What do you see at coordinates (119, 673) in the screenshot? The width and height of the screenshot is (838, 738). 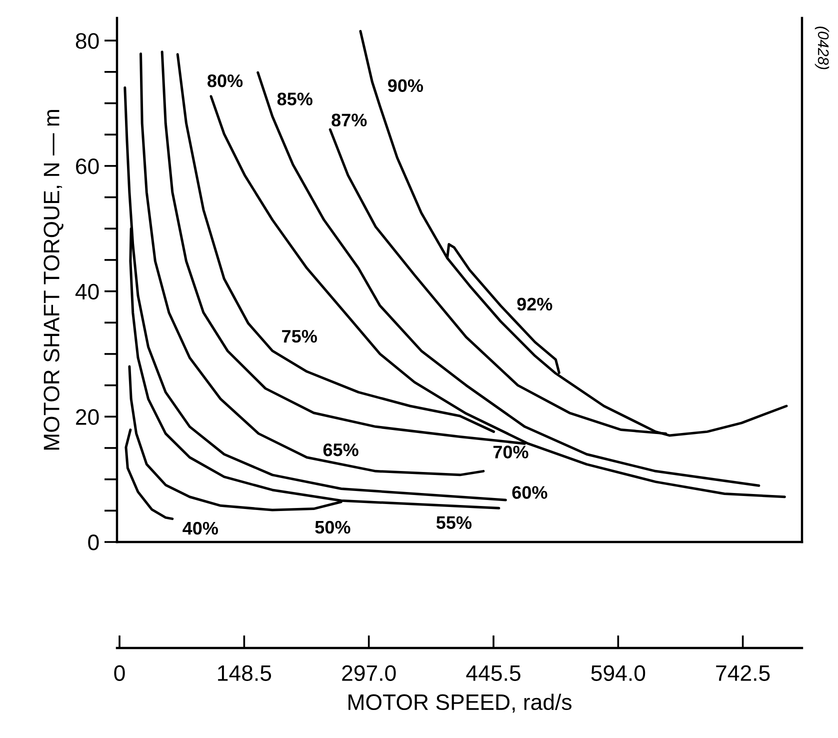 I see `x-tick-label: 0` at bounding box center [119, 673].